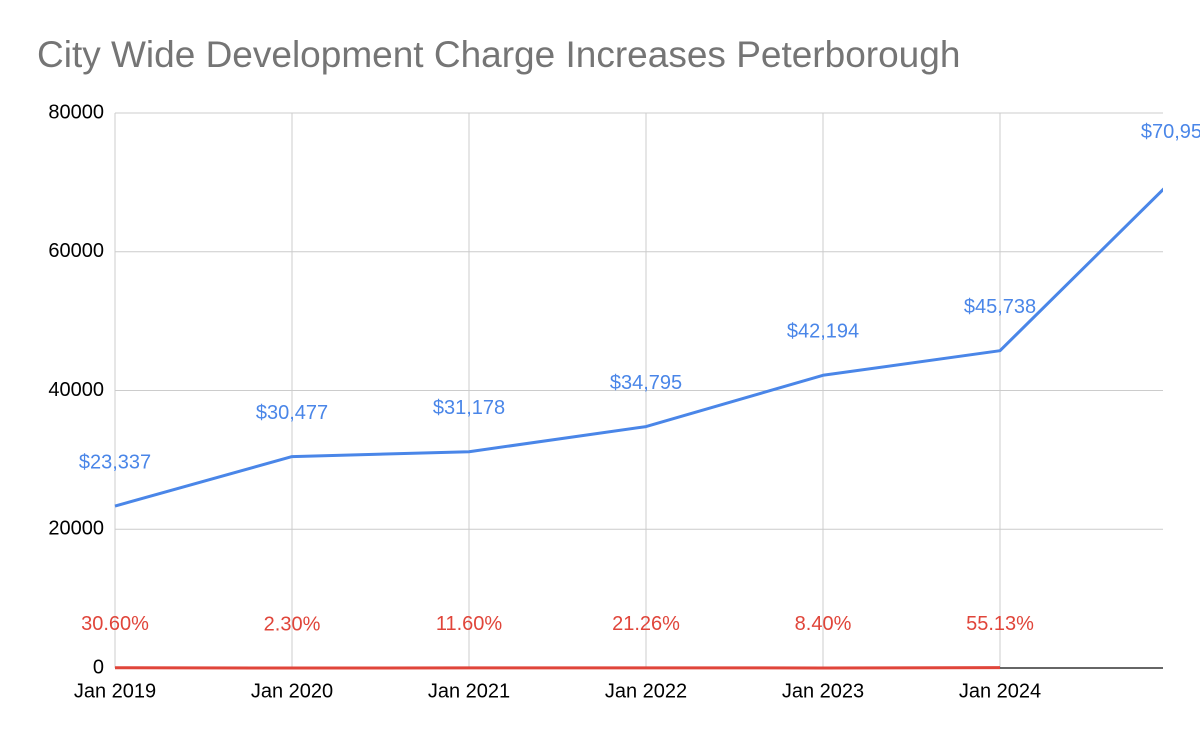 The image size is (1200, 742). Describe the element at coordinates (292, 691) in the screenshot. I see `x-tick-label: Jan 2020` at that location.